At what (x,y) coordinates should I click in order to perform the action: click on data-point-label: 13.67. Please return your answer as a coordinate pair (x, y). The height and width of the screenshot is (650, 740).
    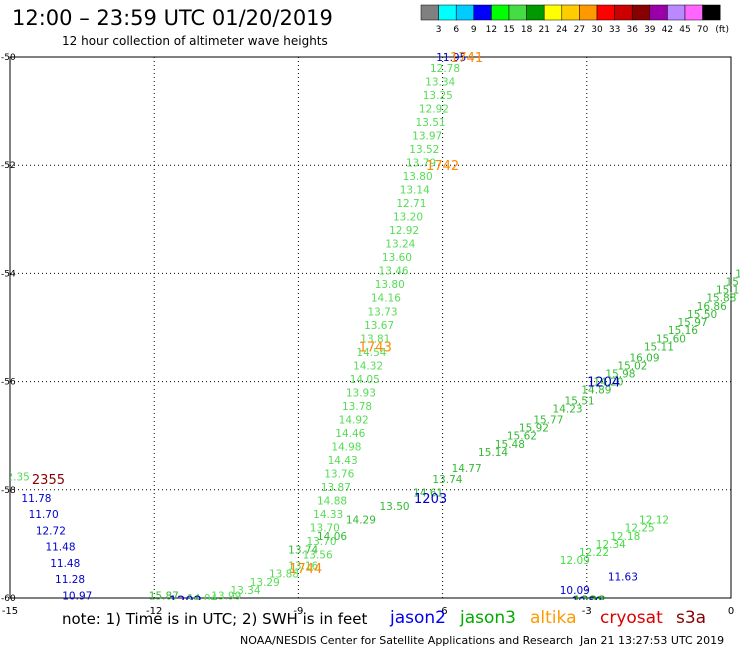
    Looking at the image, I should click on (379, 326).